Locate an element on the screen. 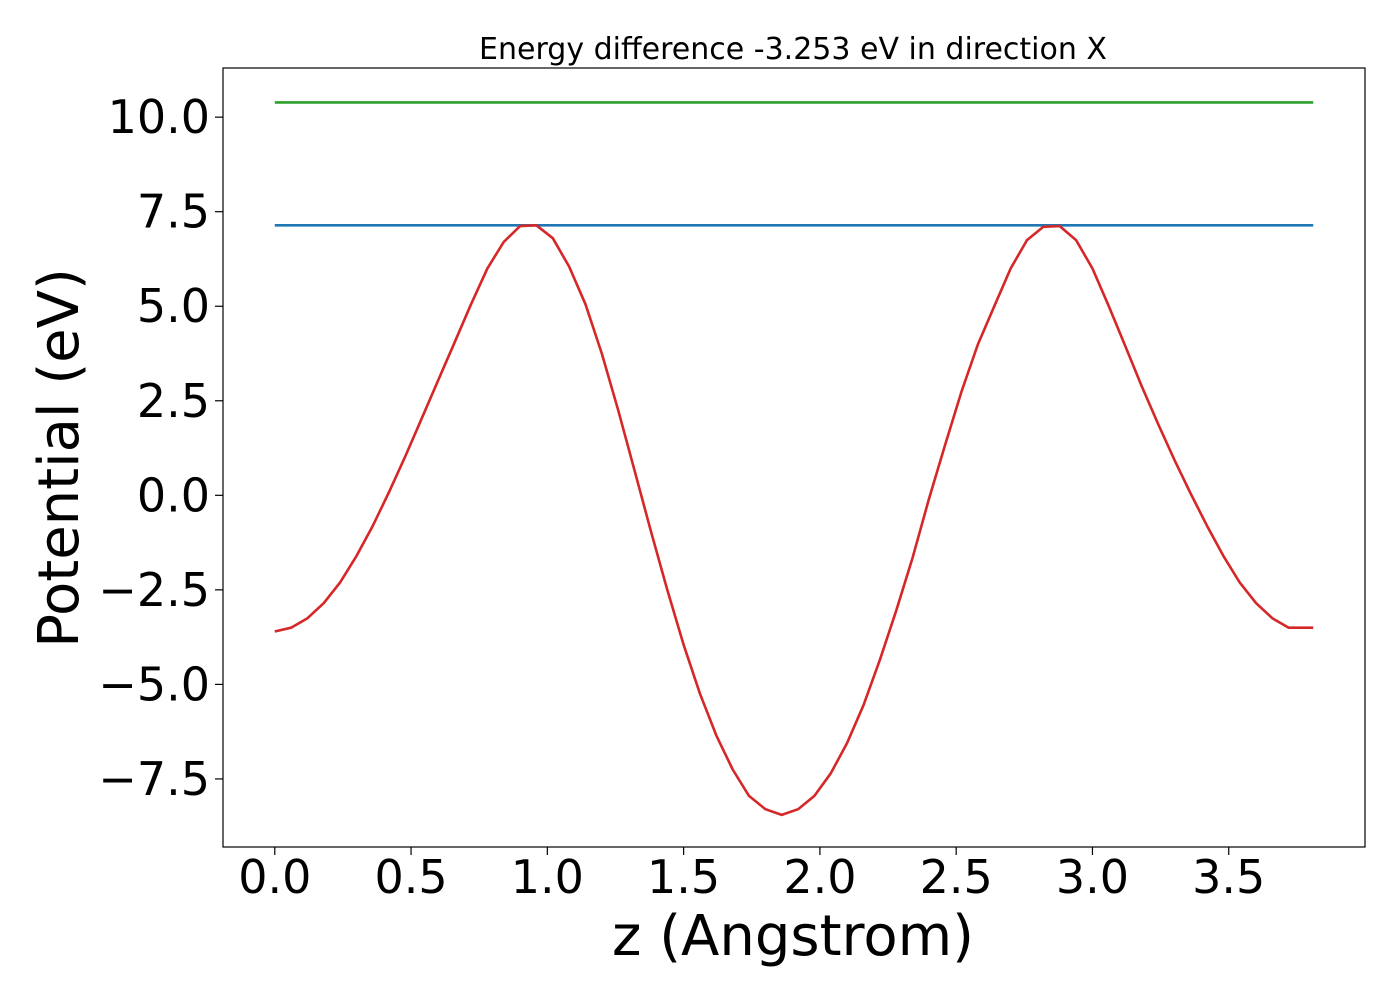 Image resolution: width=1400 pixels, height=1000 pixels. x-tick-label: 0.5 is located at coordinates (410, 877).